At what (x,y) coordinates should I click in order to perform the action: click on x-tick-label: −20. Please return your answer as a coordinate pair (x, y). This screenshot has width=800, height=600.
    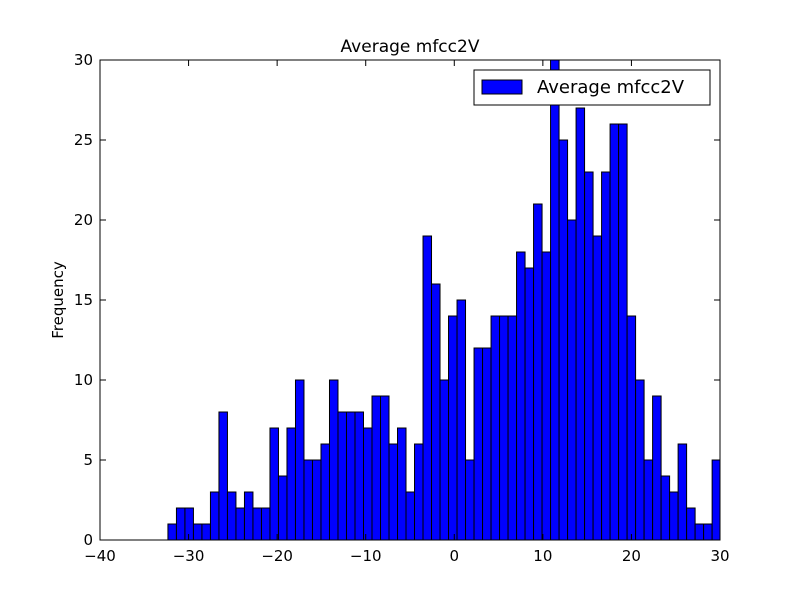
    Looking at the image, I should click on (277, 556).